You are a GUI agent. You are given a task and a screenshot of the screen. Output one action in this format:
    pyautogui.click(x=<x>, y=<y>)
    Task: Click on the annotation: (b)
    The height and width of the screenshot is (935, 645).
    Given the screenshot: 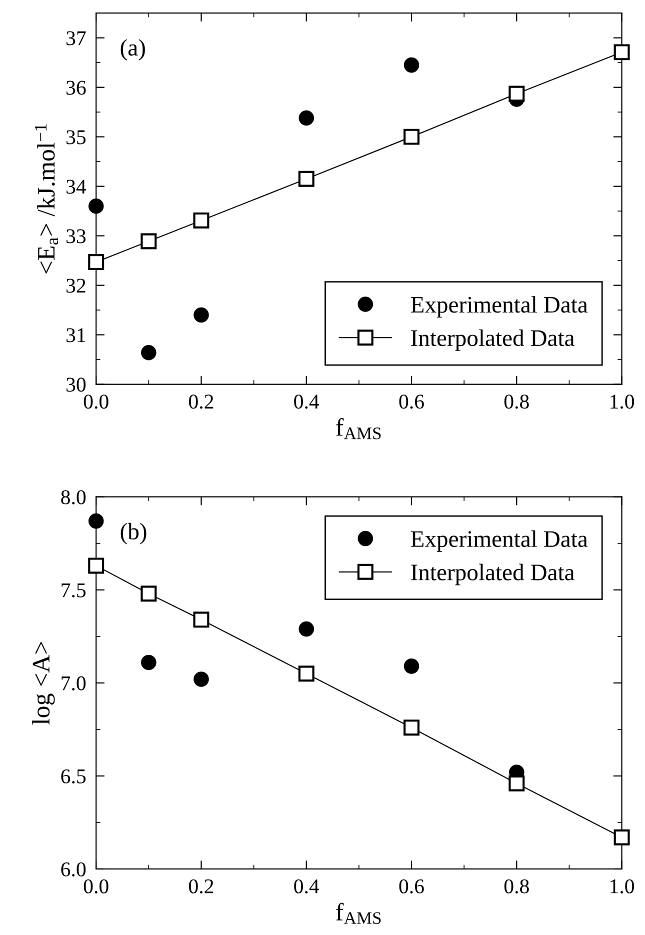 What is the action you would take?
    pyautogui.click(x=133, y=533)
    